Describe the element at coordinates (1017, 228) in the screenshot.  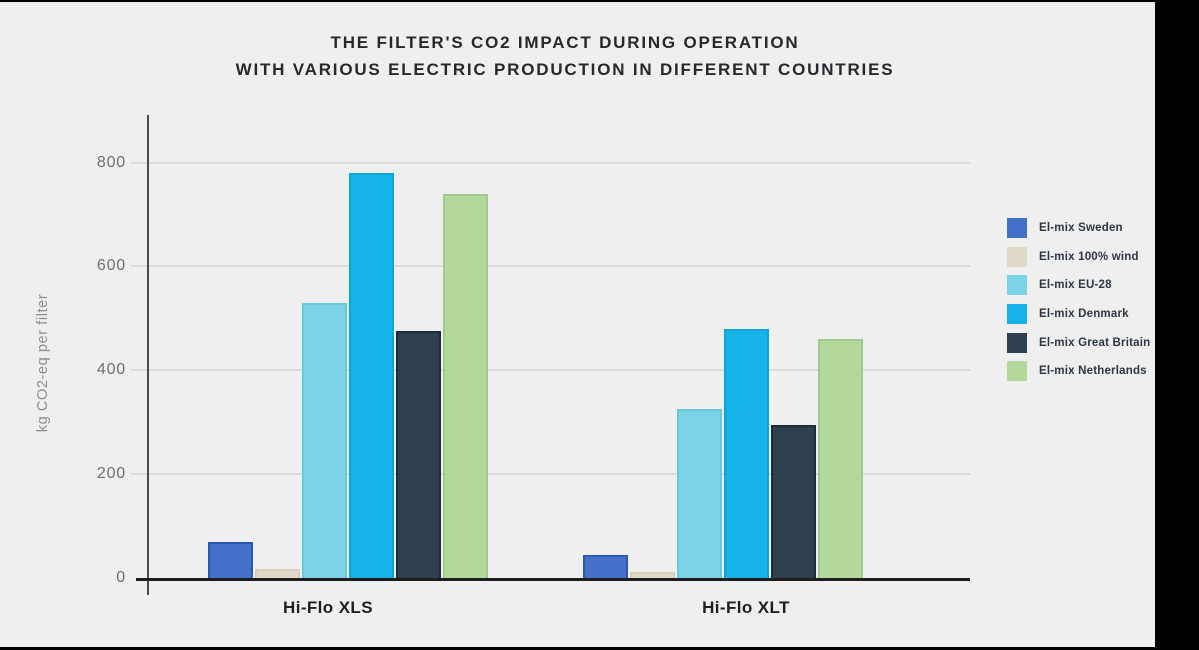
I see `legend-swatch-el-mix-sweden` at that location.